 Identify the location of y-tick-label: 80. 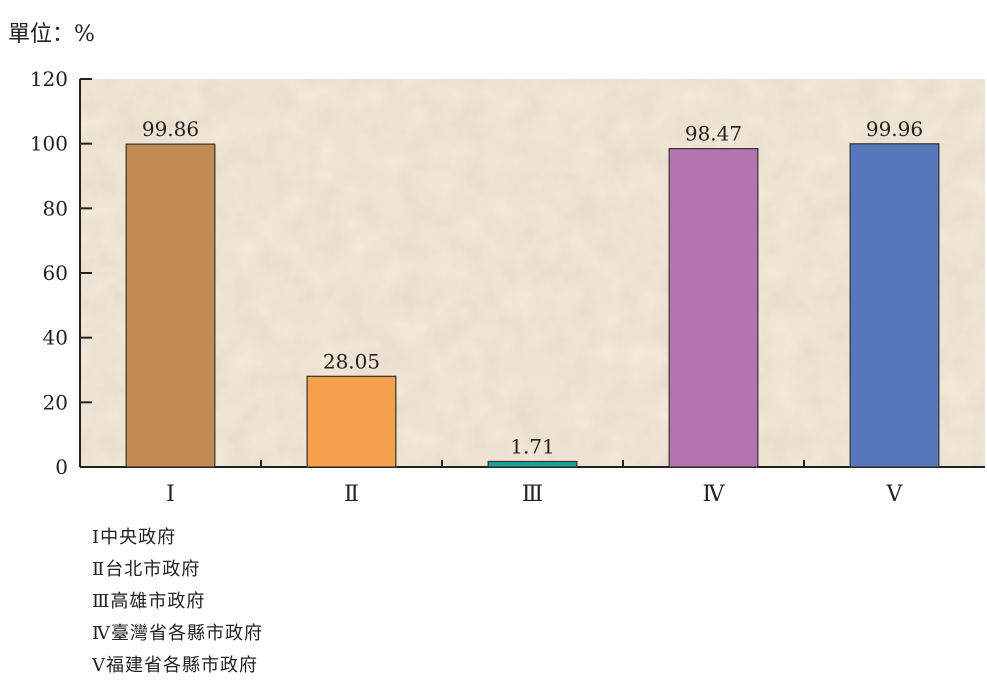
(55, 208).